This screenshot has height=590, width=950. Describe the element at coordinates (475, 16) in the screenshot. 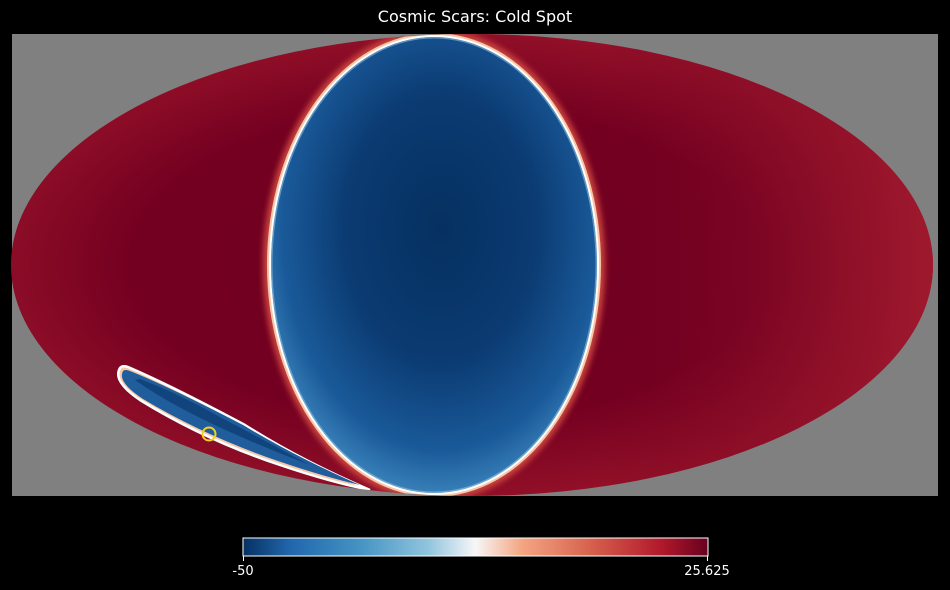

I see `chart-title: Cosmic Scars: Cold Spot` at that location.